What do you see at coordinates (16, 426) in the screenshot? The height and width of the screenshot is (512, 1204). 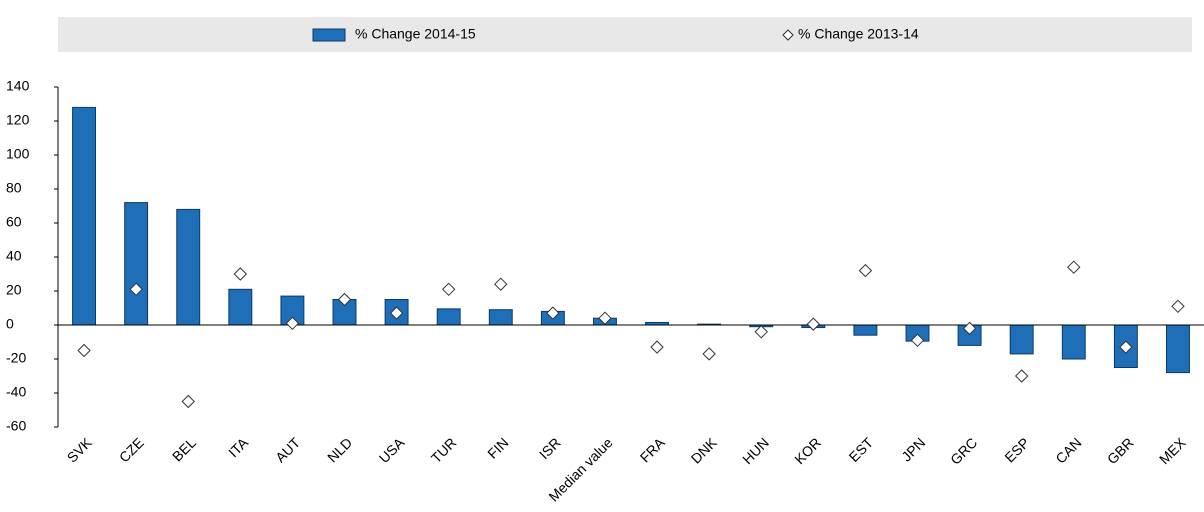 I see `y-tick-label: -60` at bounding box center [16, 426].